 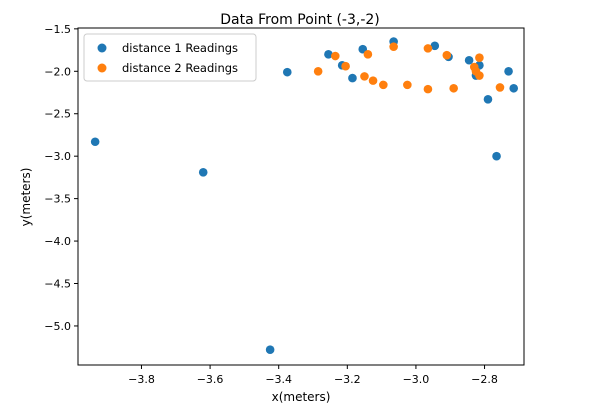 I want to click on legend-box, so click(x=170, y=57).